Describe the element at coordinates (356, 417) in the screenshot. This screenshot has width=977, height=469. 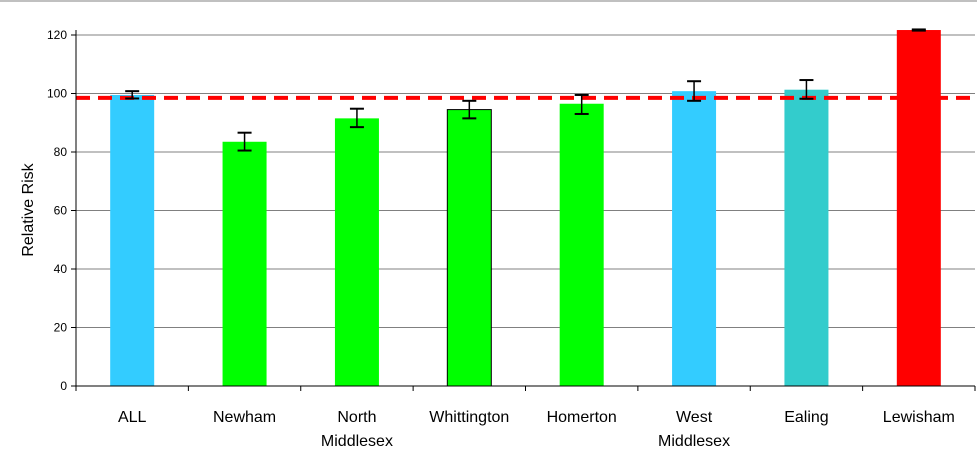
I see `x-category-label: North` at that location.